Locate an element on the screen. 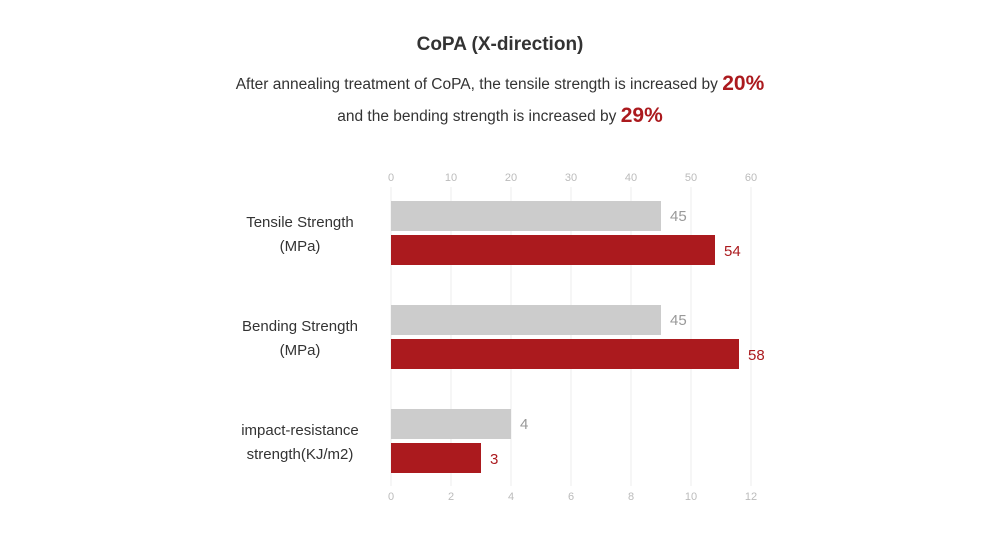  top-axis-tick-label: 30 is located at coordinates (571, 178).